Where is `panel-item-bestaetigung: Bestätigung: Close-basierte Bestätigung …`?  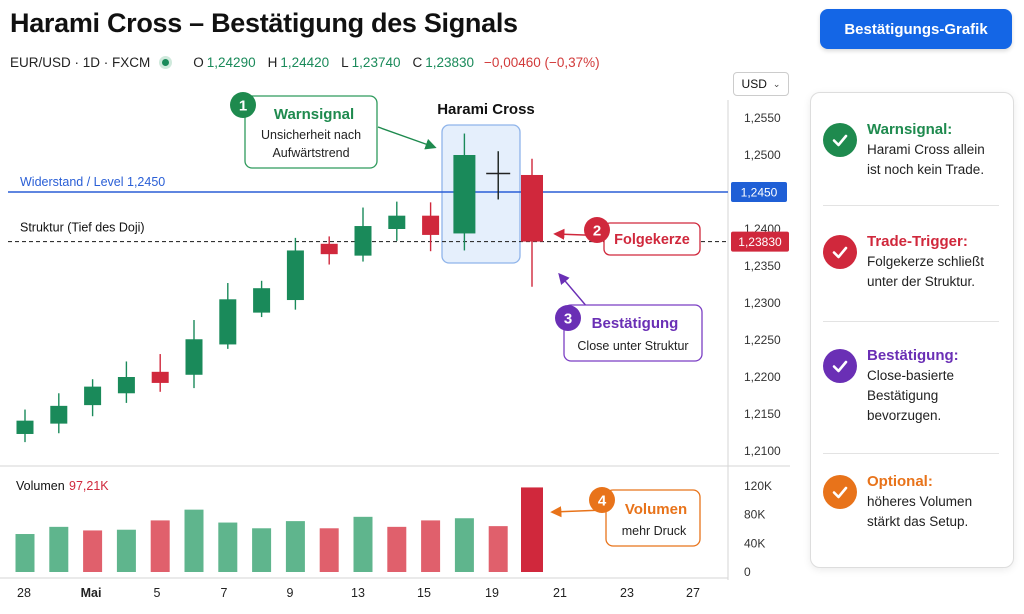
panel-item-bestaetigung: Bestätigung: Close-basierte Bestätigung … is located at coordinates (913, 386).